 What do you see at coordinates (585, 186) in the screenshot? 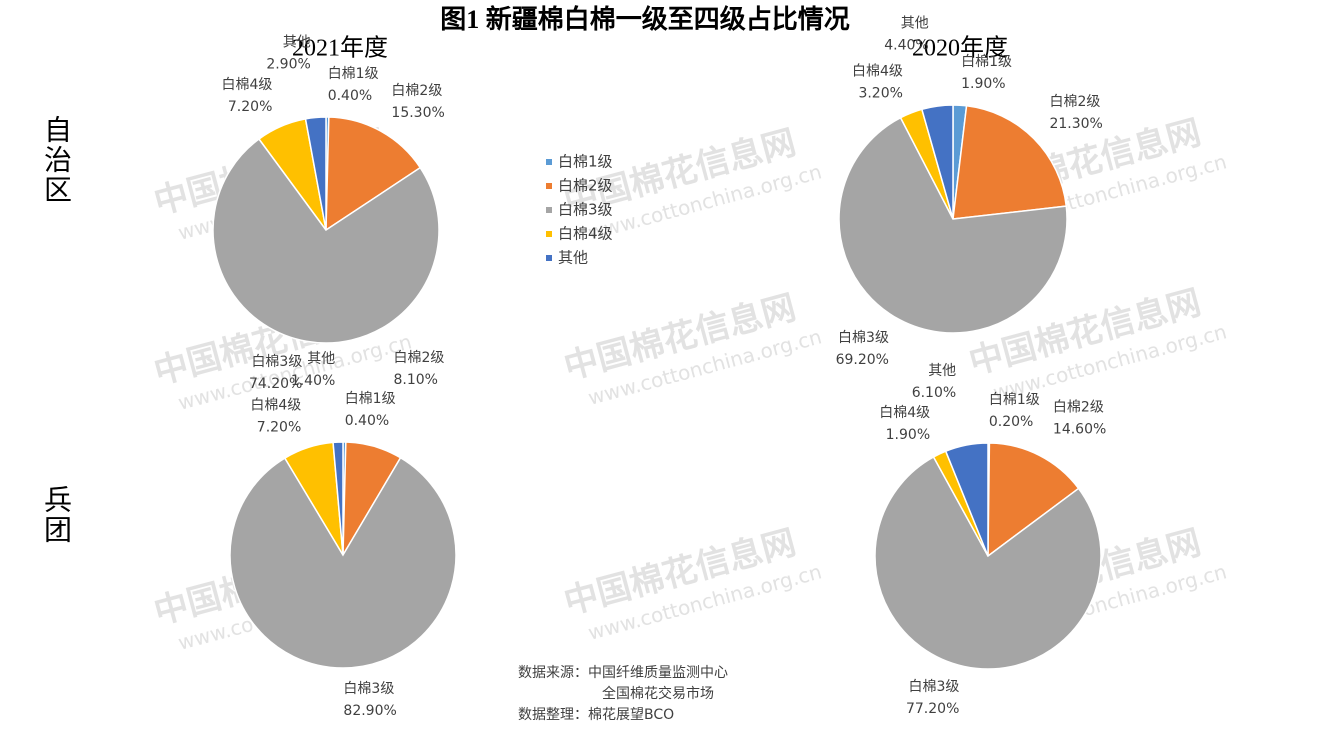
I see `legend-label: 白棉2级` at bounding box center [585, 186].